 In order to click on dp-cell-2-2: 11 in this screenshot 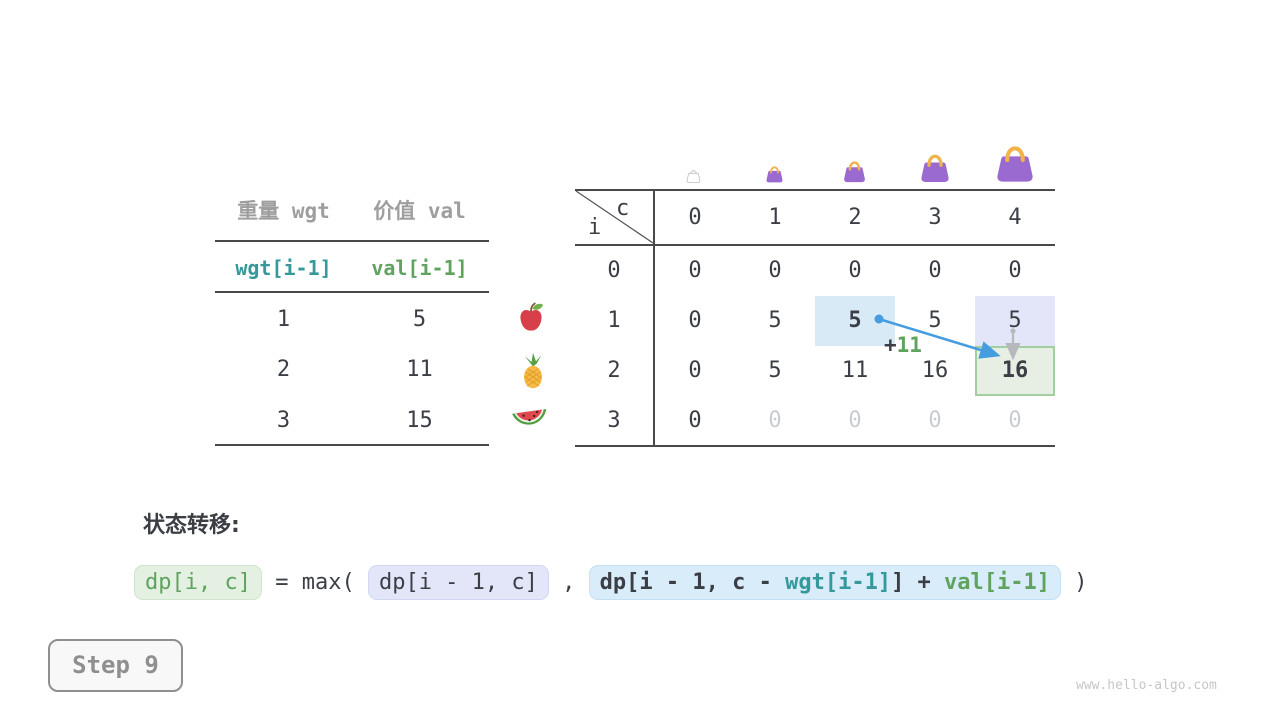, I will do `click(855, 370)`.